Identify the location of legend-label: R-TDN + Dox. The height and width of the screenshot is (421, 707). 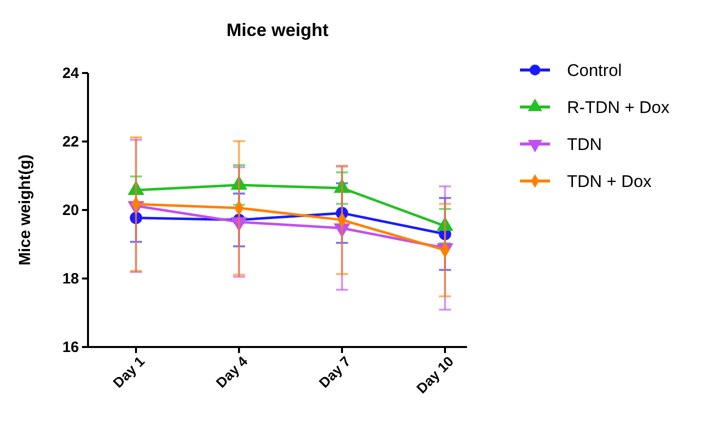
(618, 107).